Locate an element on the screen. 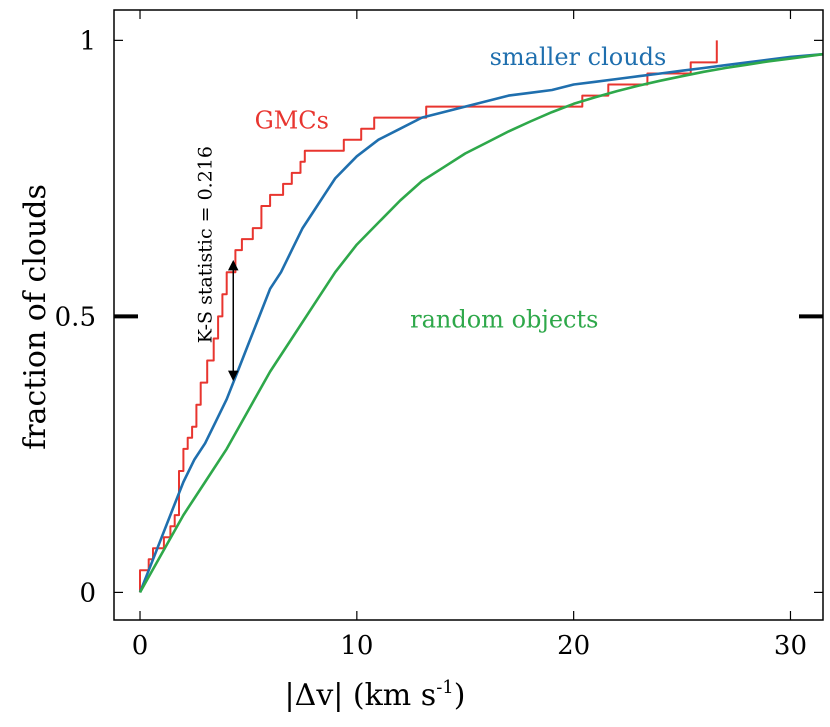  x-tick-label-0: 0 is located at coordinates (140, 646).